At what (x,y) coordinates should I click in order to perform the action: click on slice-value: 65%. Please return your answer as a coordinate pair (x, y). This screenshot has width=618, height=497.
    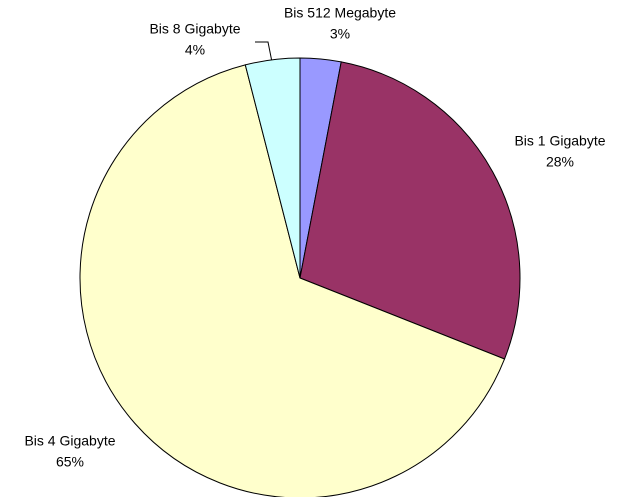
    Looking at the image, I should click on (70, 462).